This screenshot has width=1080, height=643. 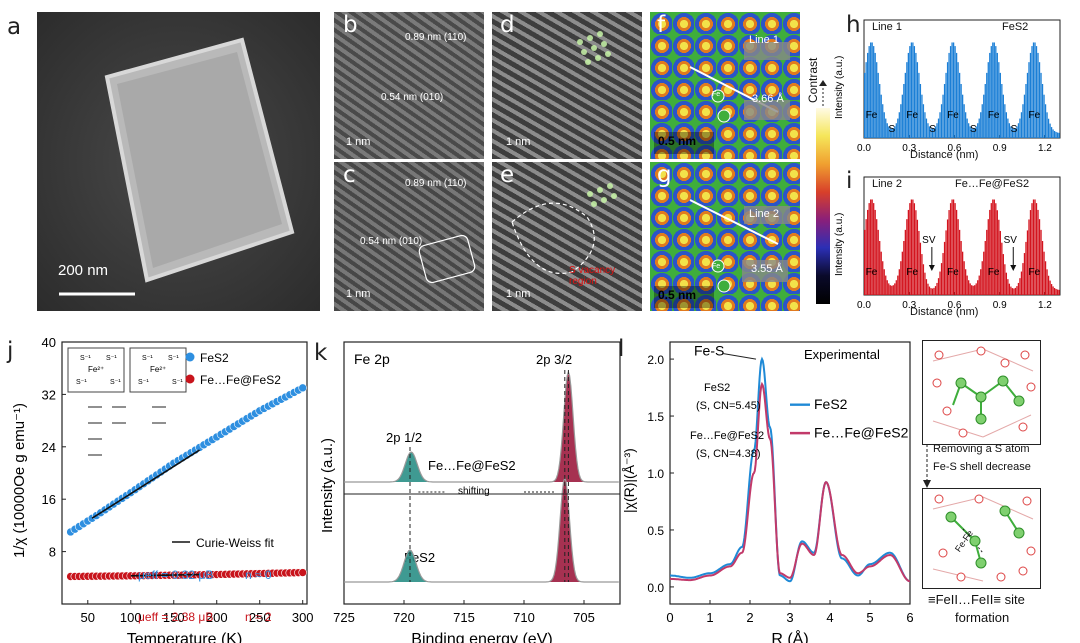 What do you see at coordinates (764, 40) in the screenshot?
I see `panel-f-line-label: Line 1` at bounding box center [764, 40].